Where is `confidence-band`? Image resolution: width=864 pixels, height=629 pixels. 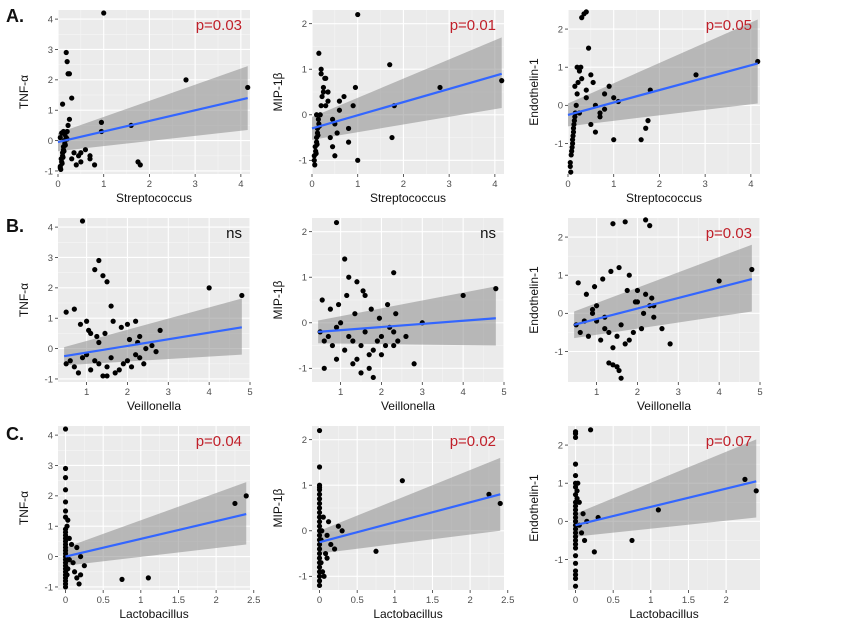
confidence-band is located at coordinates (663, 291).